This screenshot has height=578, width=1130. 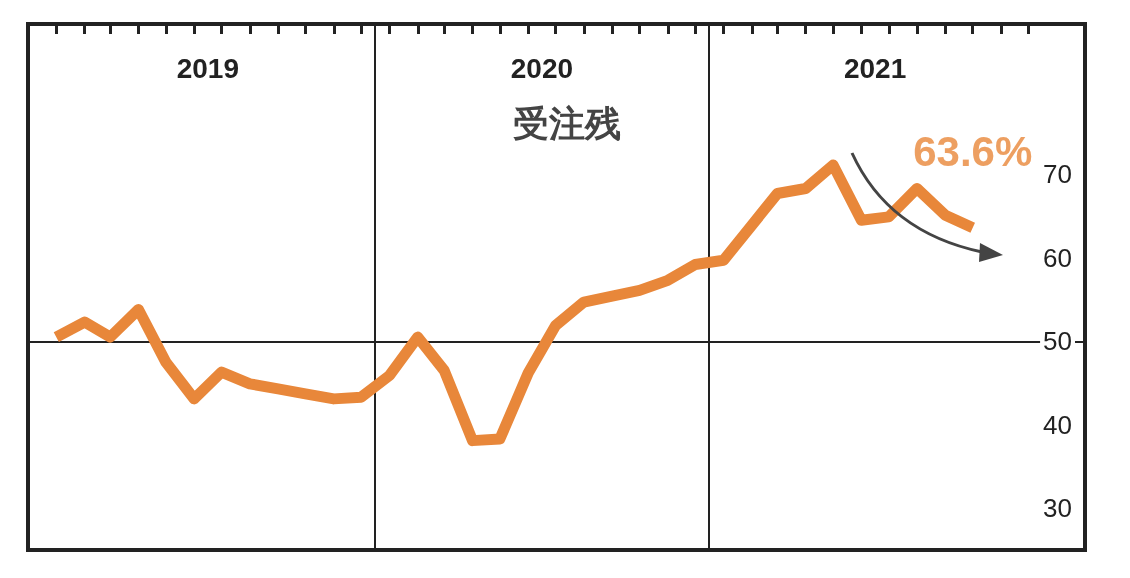 I want to click on y-tick-label: 40, so click(x=1057, y=424).